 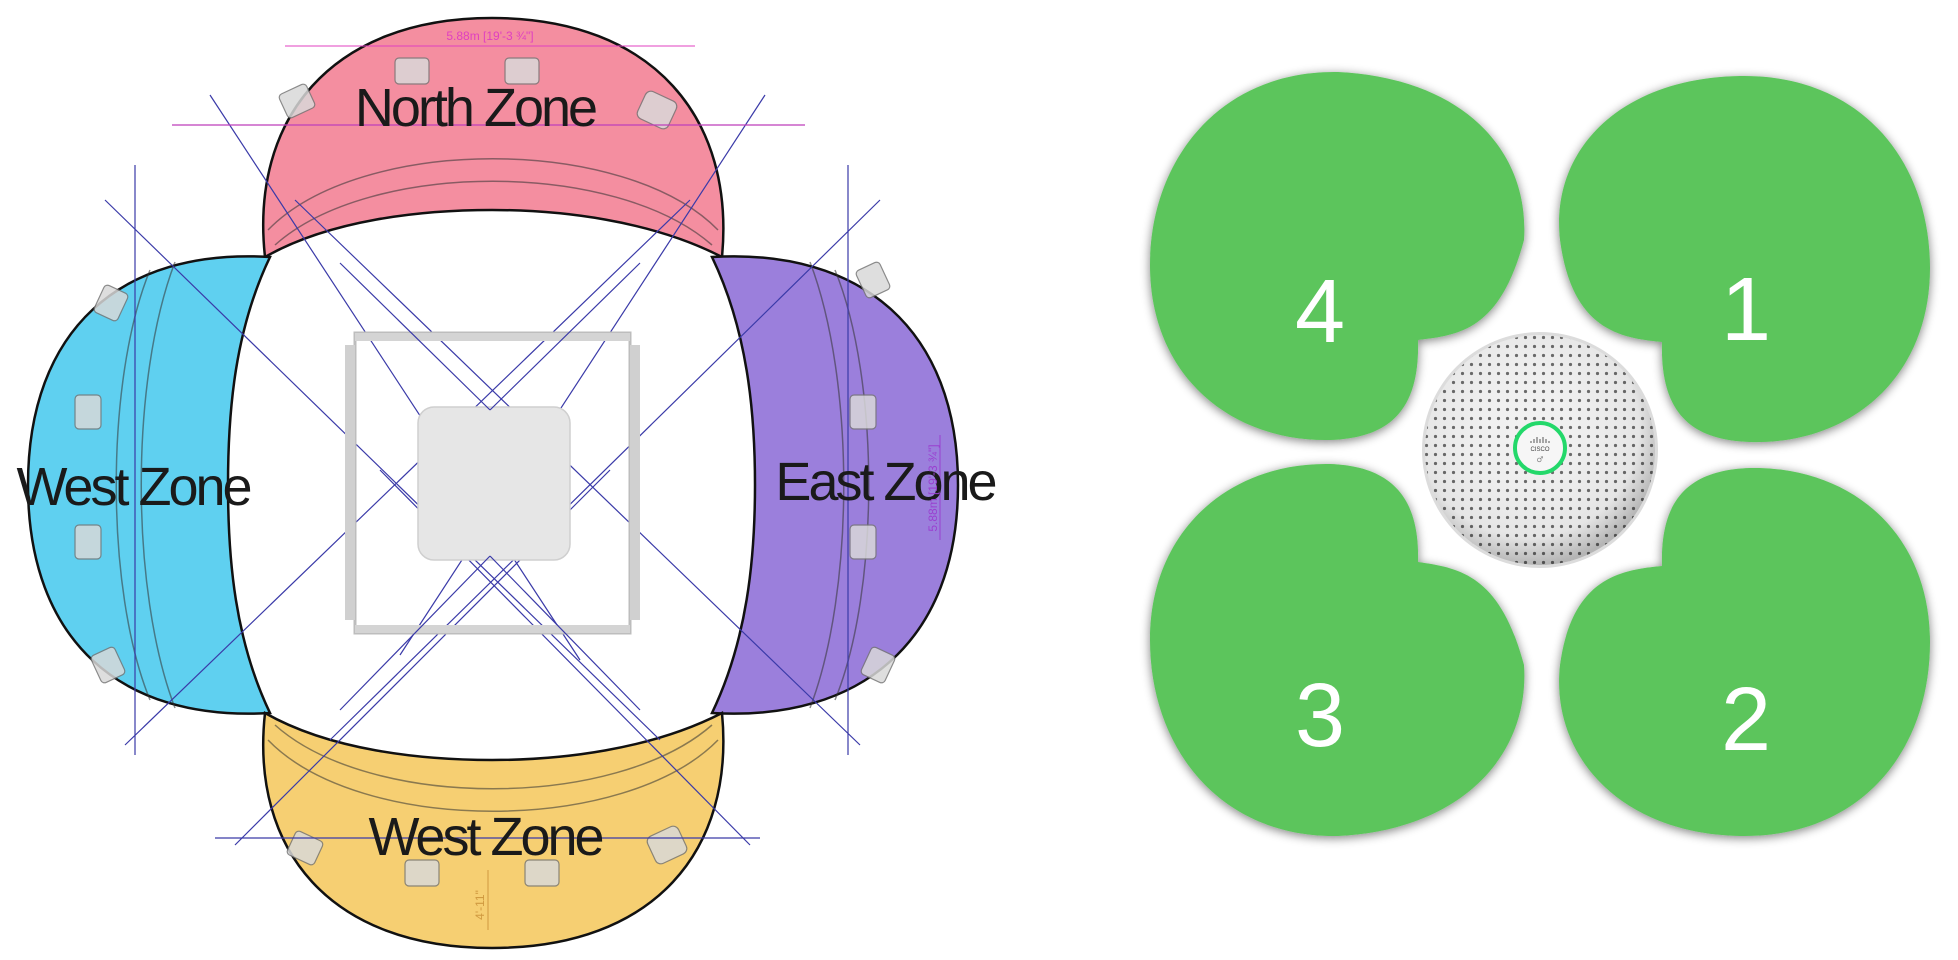 I want to click on west-zone-area, so click(x=149, y=485).